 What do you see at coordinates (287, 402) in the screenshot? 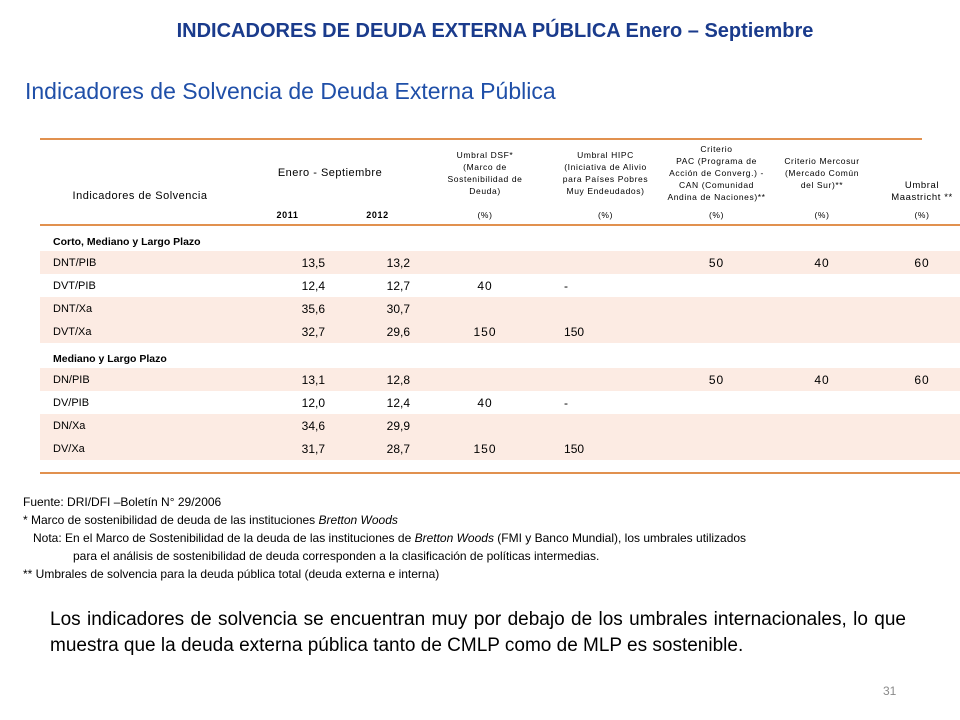
I see `value-2011: 12,0` at bounding box center [287, 402].